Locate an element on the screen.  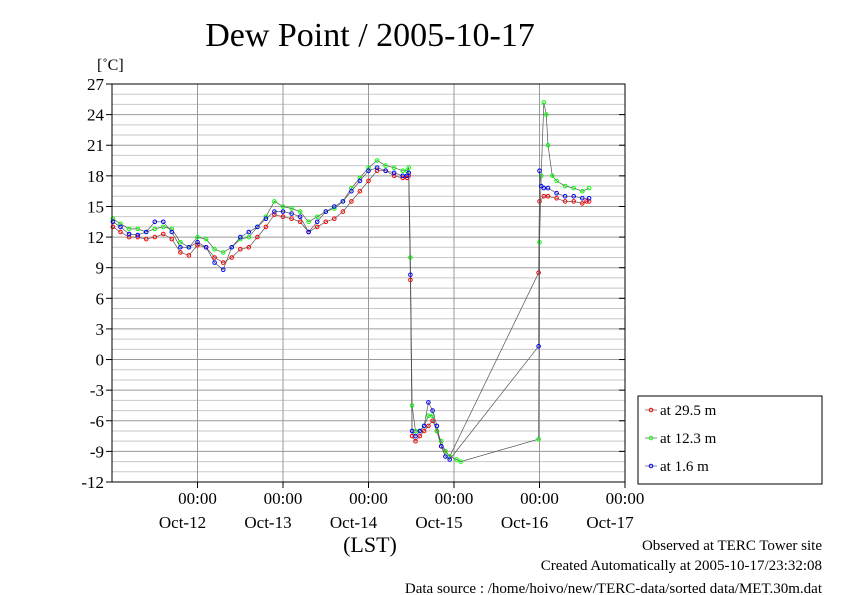
legend-box is located at coordinates (730, 440).